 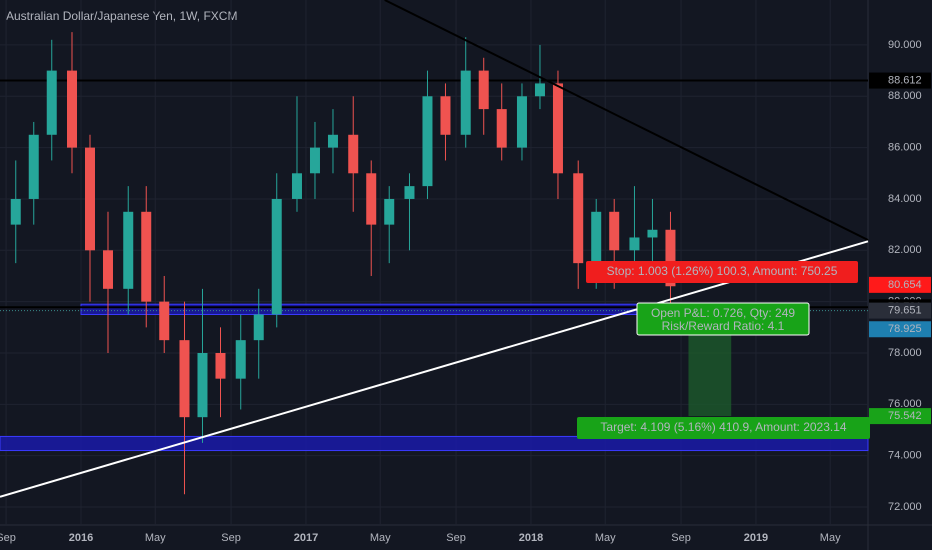 What do you see at coordinates (723, 326) in the screenshot?
I see `open-label: Risk/Reward Ratio: 4.1` at bounding box center [723, 326].